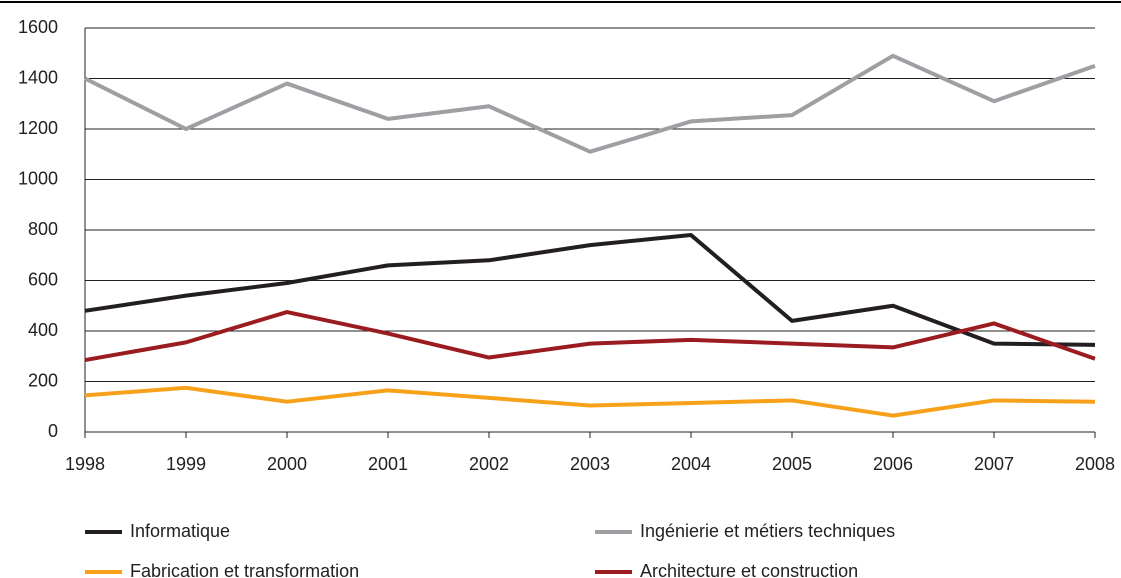 Image resolution: width=1121 pixels, height=578 pixels. Describe the element at coordinates (43, 279) in the screenshot. I see `y-tick-label: 600` at that location.